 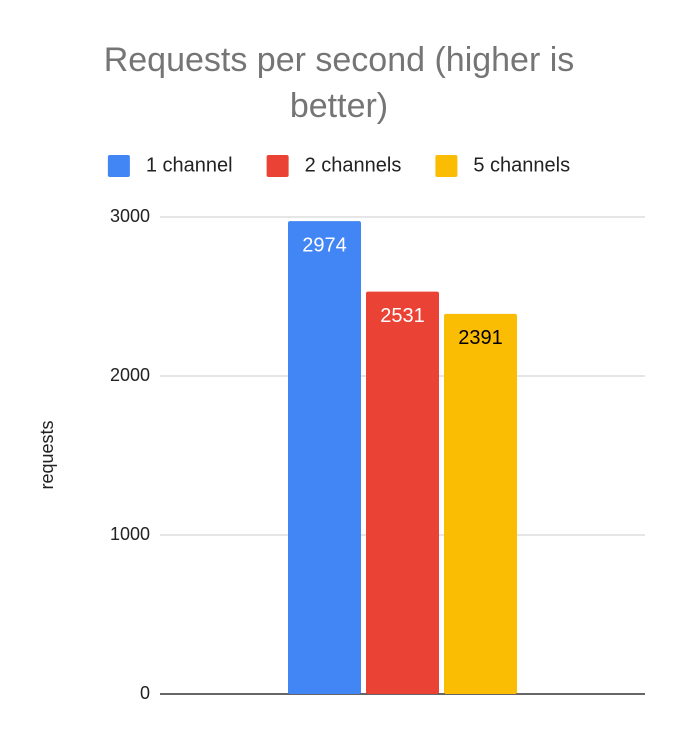 I want to click on data-label: 2531, so click(x=402, y=316).